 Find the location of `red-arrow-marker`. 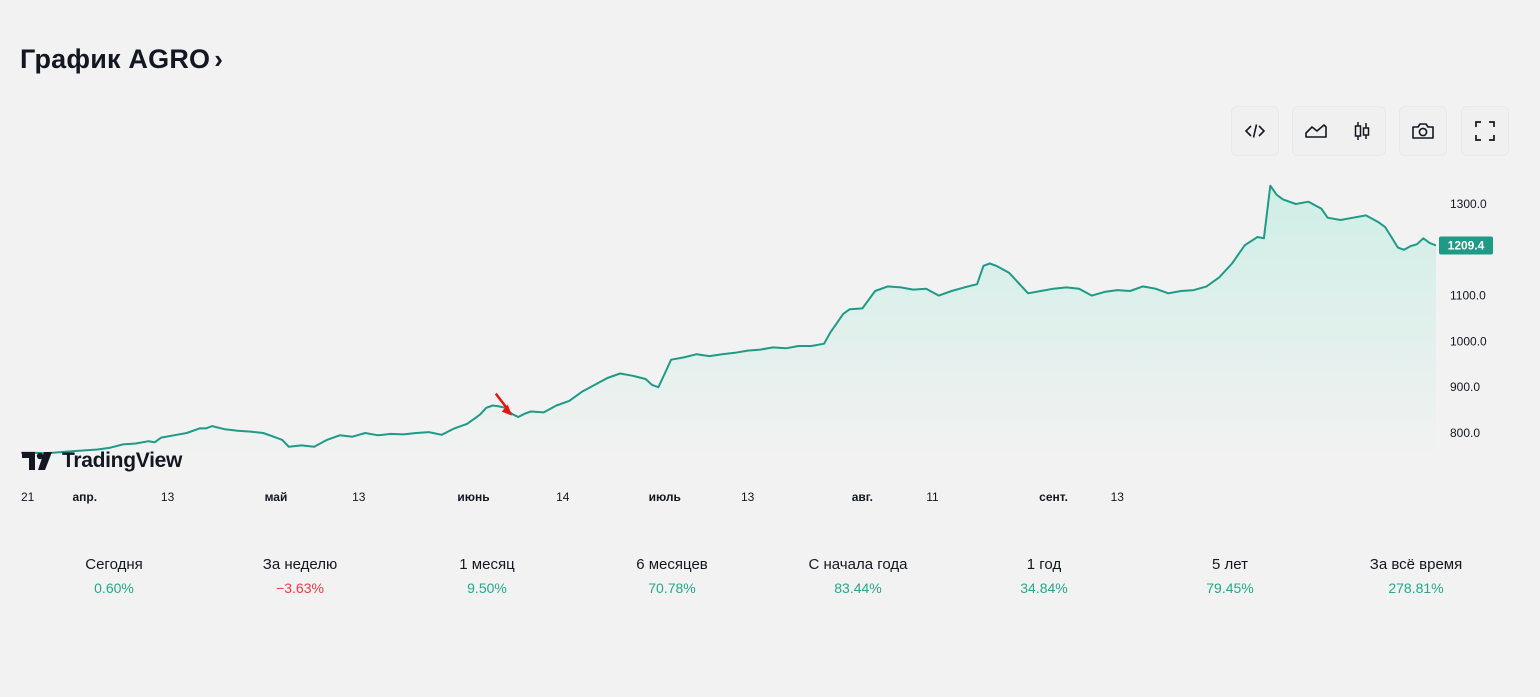

red-arrow-marker is located at coordinates (503, 404).